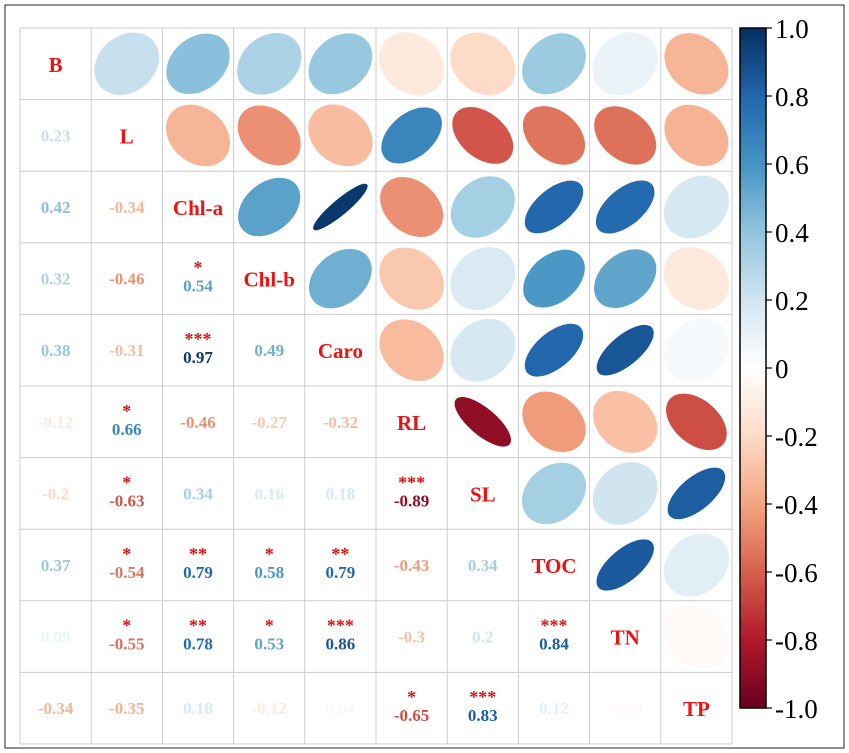 The image size is (849, 753). What do you see at coordinates (782, 369) in the screenshot?
I see `colorbar-tick-label: 0` at bounding box center [782, 369].